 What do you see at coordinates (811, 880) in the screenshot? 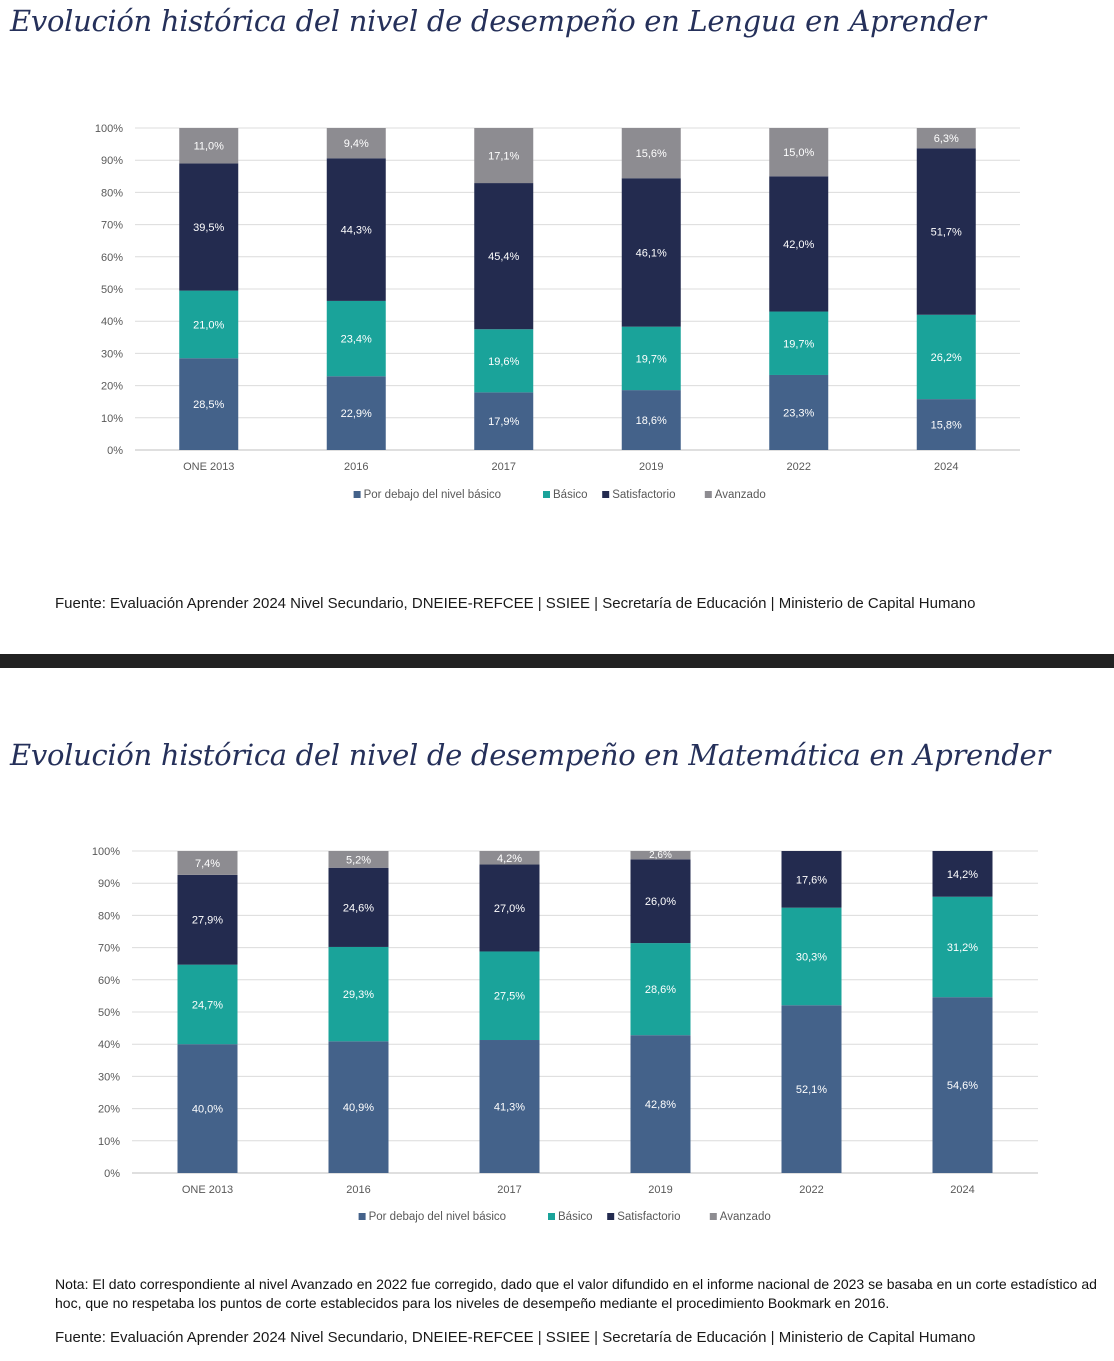
I see `data-label: 17,6%` at bounding box center [811, 880].